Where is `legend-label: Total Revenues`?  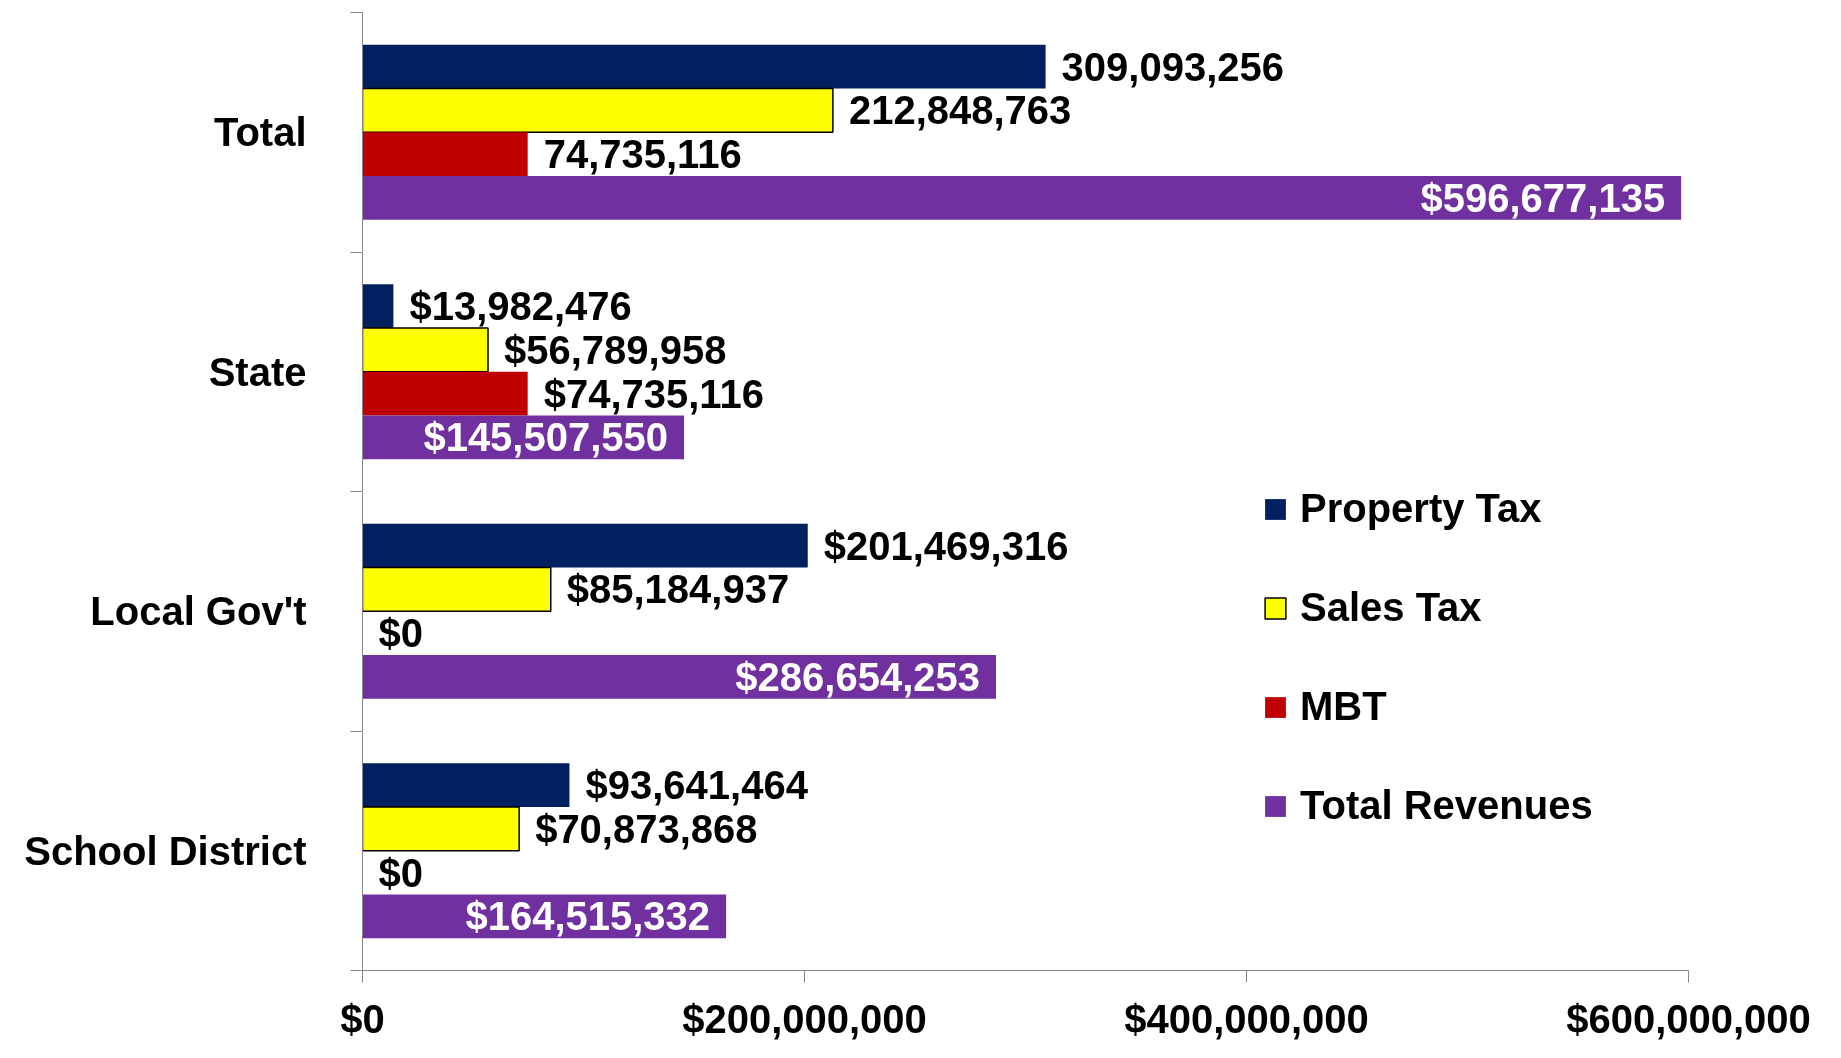
legend-label: Total Revenues is located at coordinates (1446, 805).